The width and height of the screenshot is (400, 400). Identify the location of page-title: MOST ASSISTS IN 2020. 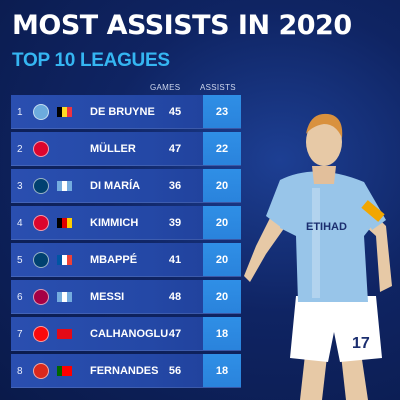
(182, 25).